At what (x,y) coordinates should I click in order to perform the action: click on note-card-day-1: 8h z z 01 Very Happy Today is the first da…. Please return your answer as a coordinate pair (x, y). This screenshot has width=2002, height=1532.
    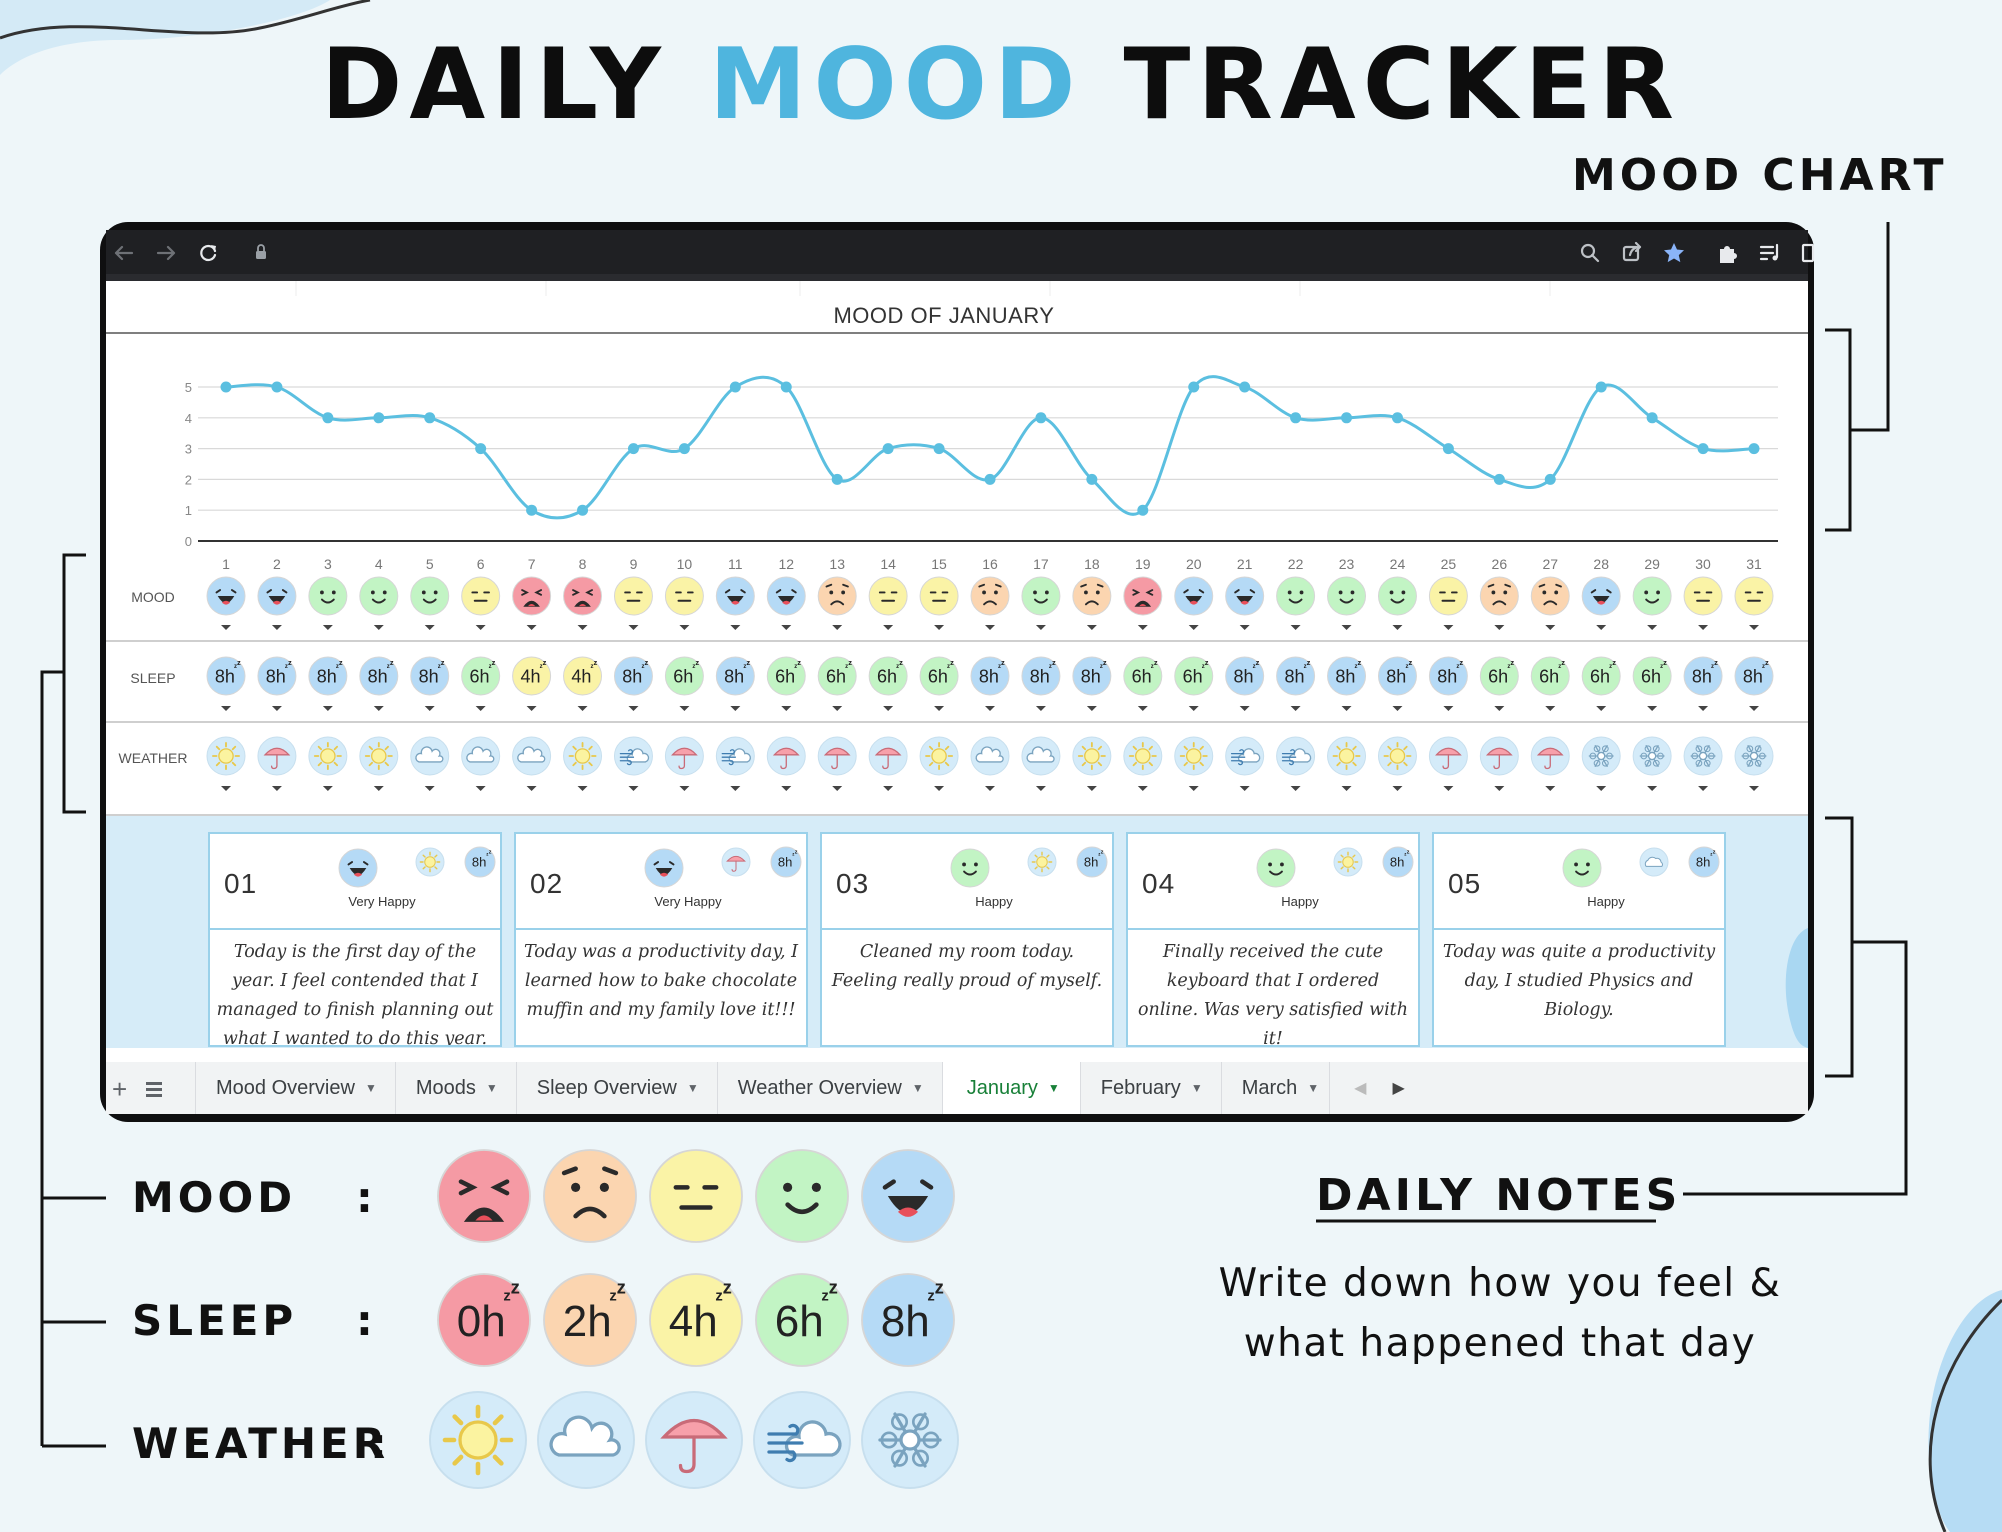
    Looking at the image, I should click on (355, 939).